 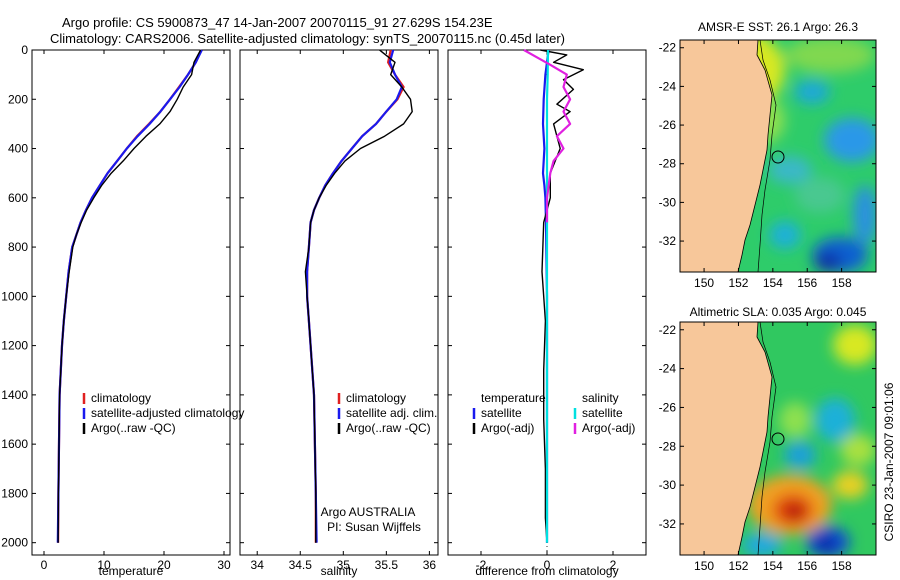 What do you see at coordinates (14, 346) in the screenshot?
I see `ytick-label: 1200` at bounding box center [14, 346].